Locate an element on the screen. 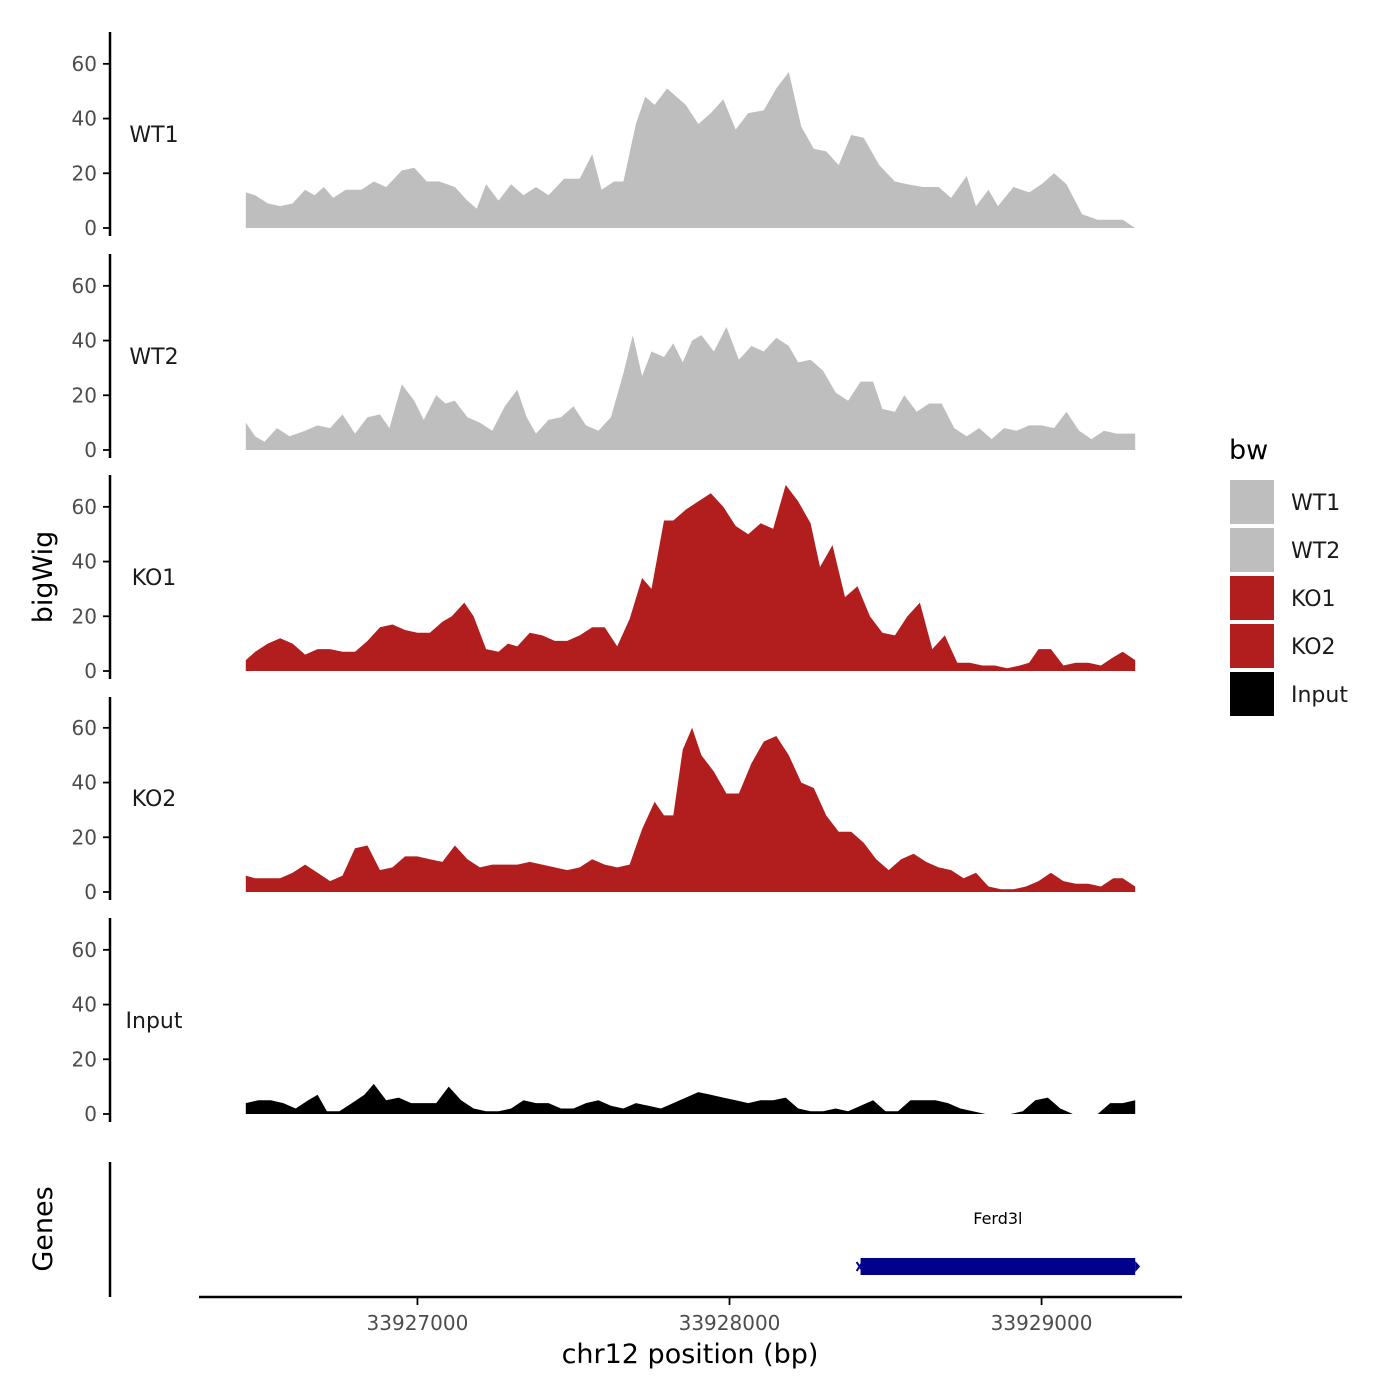 The height and width of the screenshot is (1400, 1400). x-axis-title: chr12 position (bp) is located at coordinates (690, 1354).